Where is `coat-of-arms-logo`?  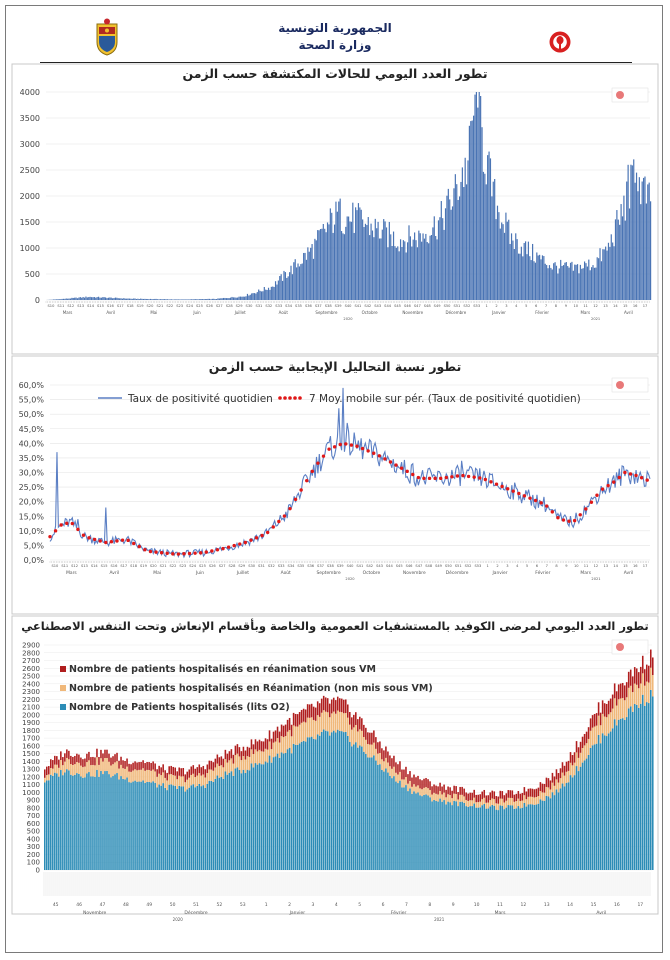 coat-of-arms-logo is located at coordinates (107, 37).